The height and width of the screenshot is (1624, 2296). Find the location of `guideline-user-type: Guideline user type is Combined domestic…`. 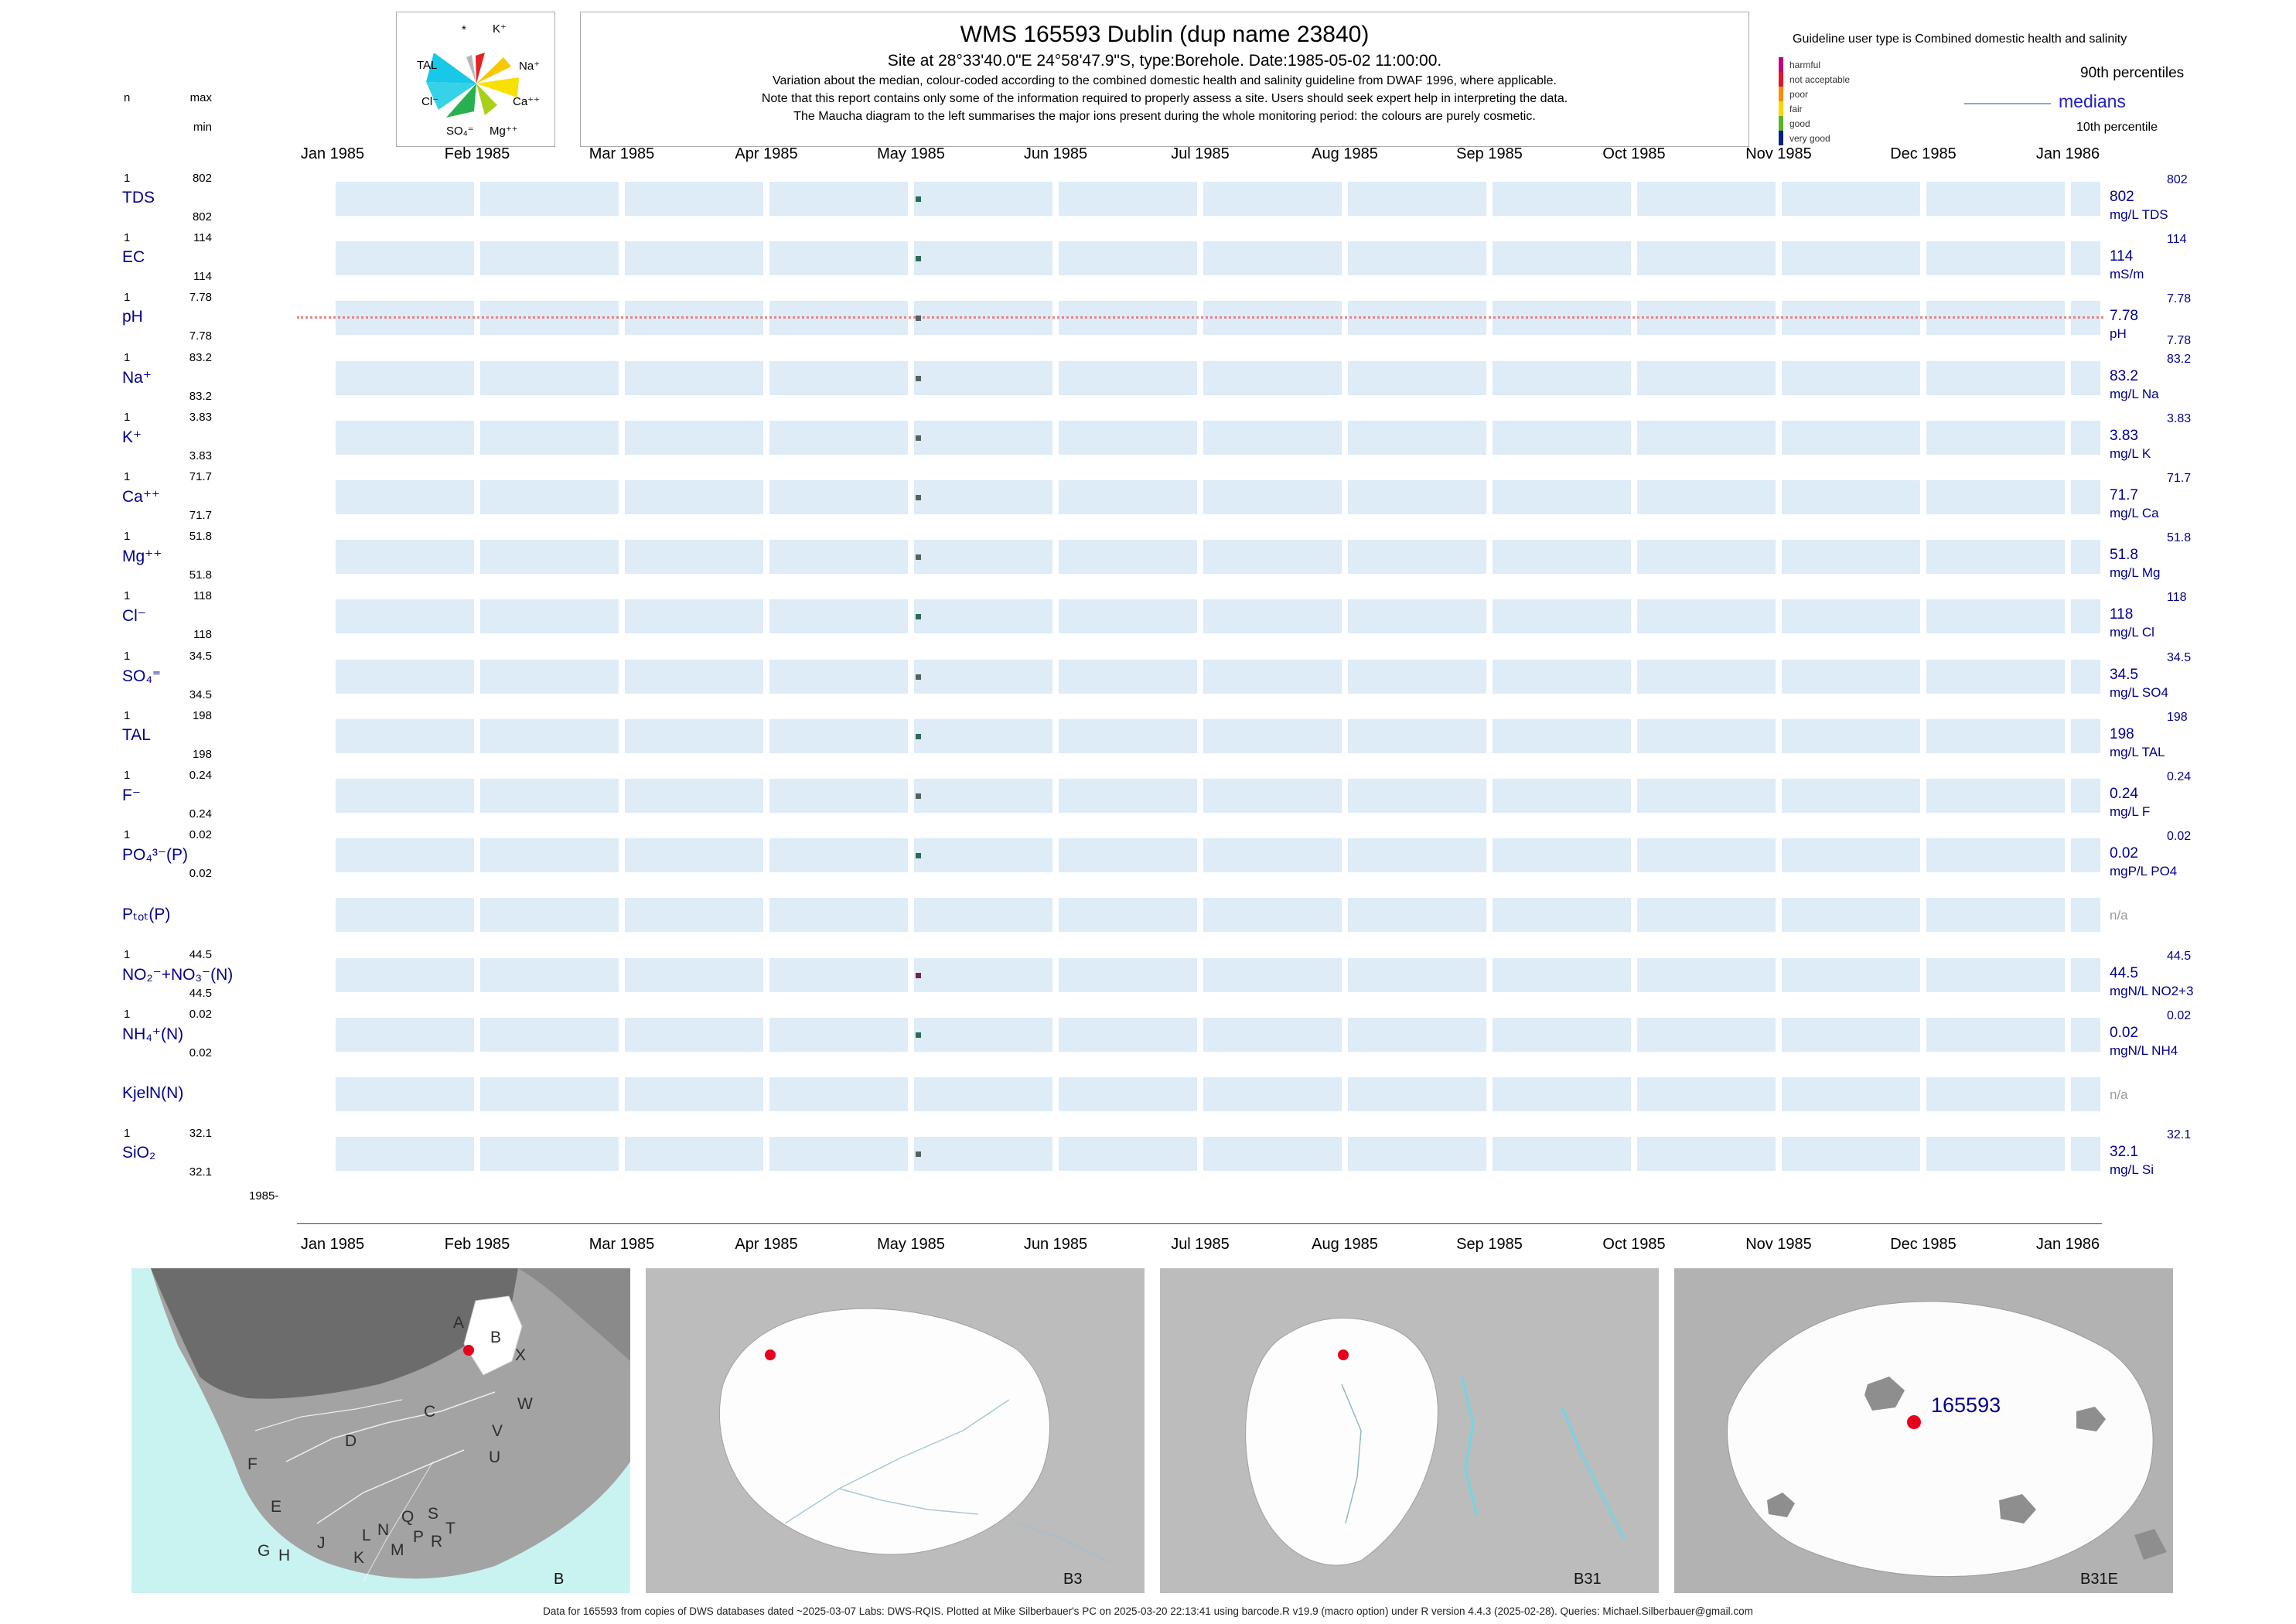

guideline-user-type: Guideline user type is Combined domestic… is located at coordinates (1960, 39).